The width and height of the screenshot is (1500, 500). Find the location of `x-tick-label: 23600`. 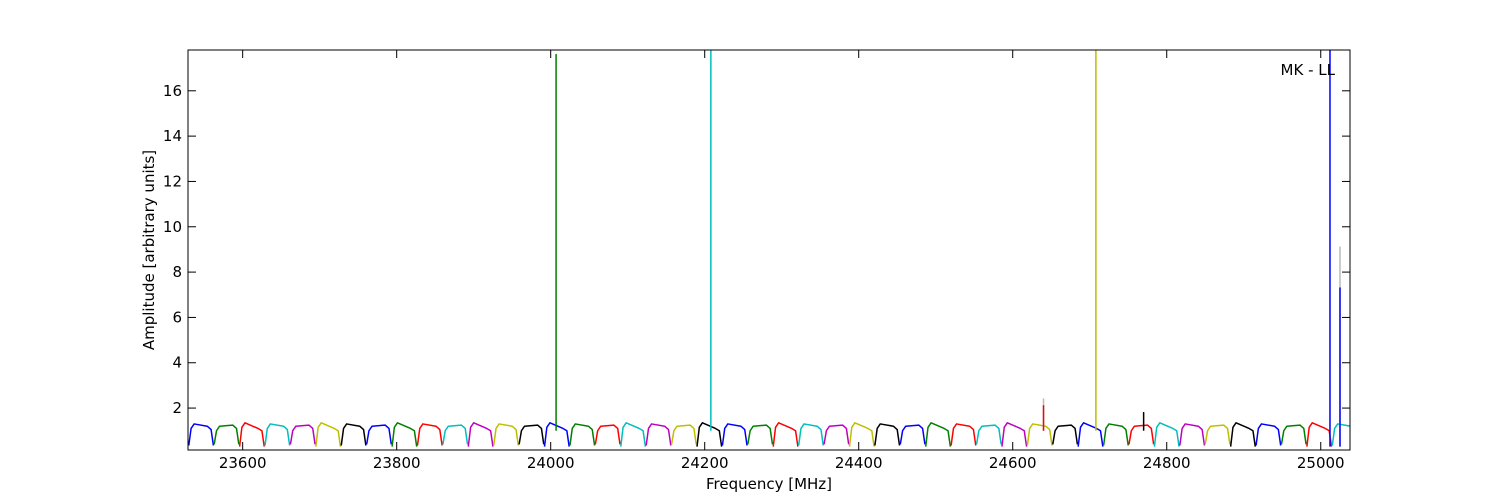

x-tick-label: 23600 is located at coordinates (243, 463).